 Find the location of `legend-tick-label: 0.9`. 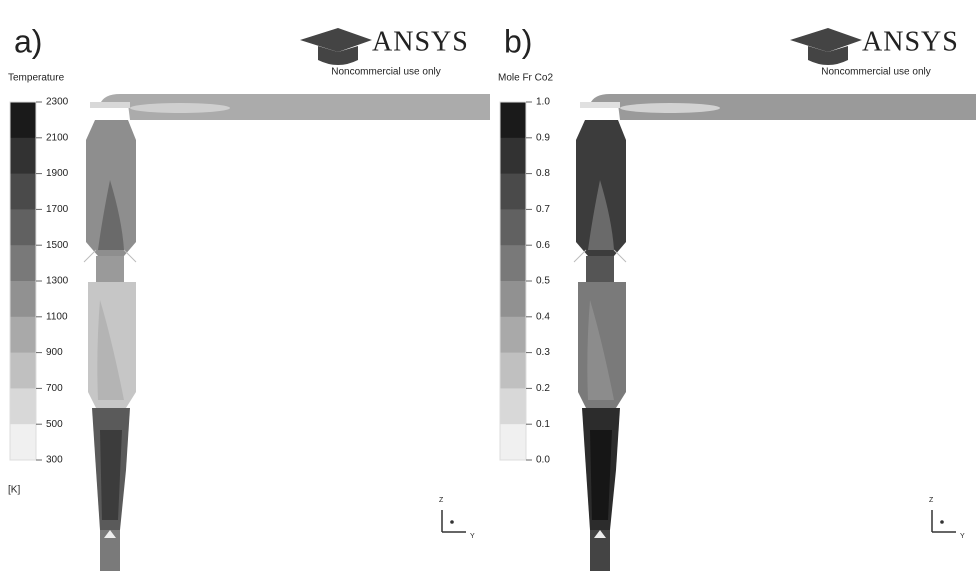

legend-tick-label: 0.9 is located at coordinates (543, 137).